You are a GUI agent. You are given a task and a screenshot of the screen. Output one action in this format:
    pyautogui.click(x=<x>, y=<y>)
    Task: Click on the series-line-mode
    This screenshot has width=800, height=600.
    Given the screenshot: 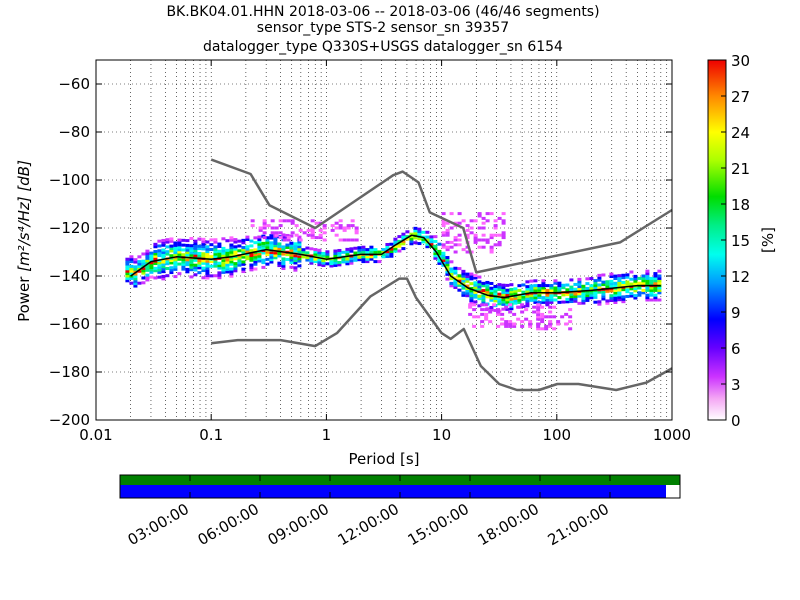 What is the action you would take?
    pyautogui.click(x=395, y=266)
    